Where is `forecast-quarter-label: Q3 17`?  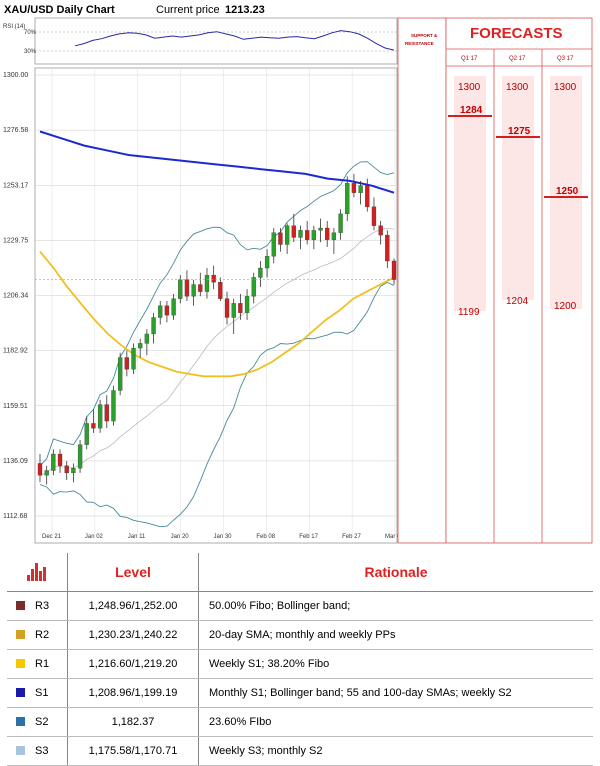
forecast-quarter-label: Q3 17 is located at coordinates (565, 59).